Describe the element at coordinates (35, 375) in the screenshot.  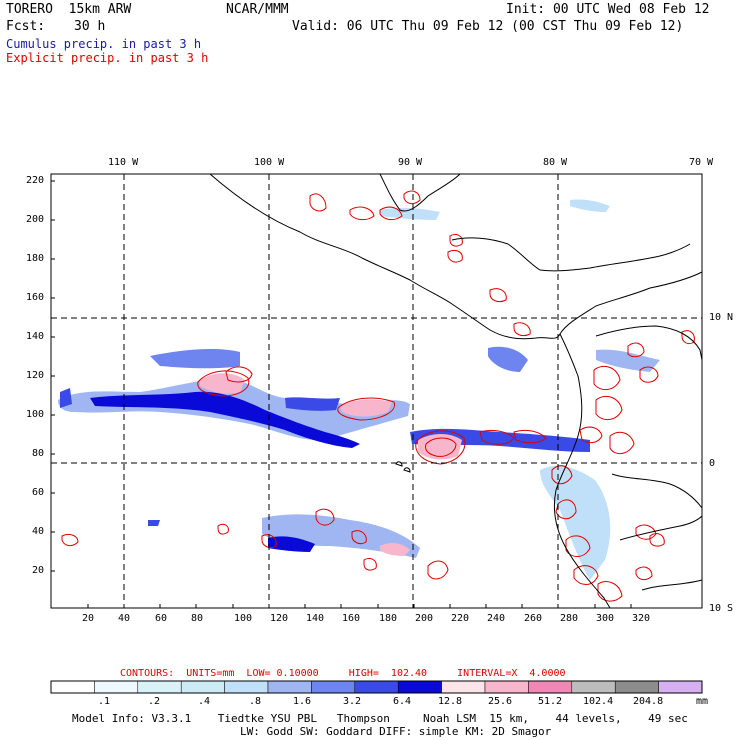
I see `y-label: 120` at that location.